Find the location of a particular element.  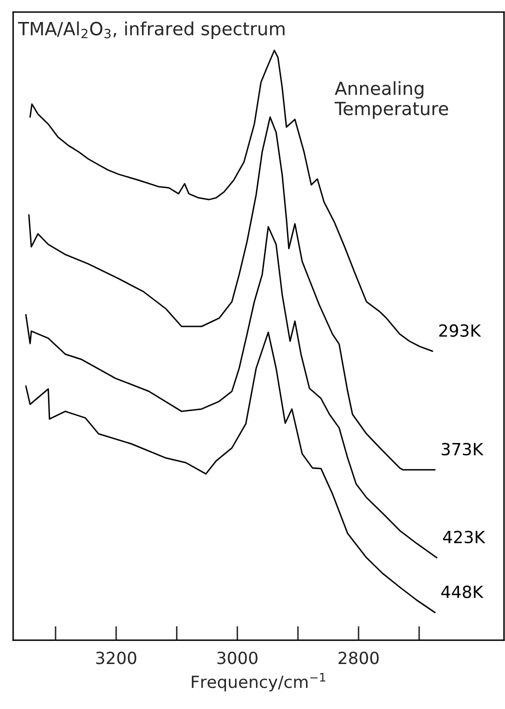

x-axis-title: Frequency/cm$^{−1}$ is located at coordinates (259, 682).